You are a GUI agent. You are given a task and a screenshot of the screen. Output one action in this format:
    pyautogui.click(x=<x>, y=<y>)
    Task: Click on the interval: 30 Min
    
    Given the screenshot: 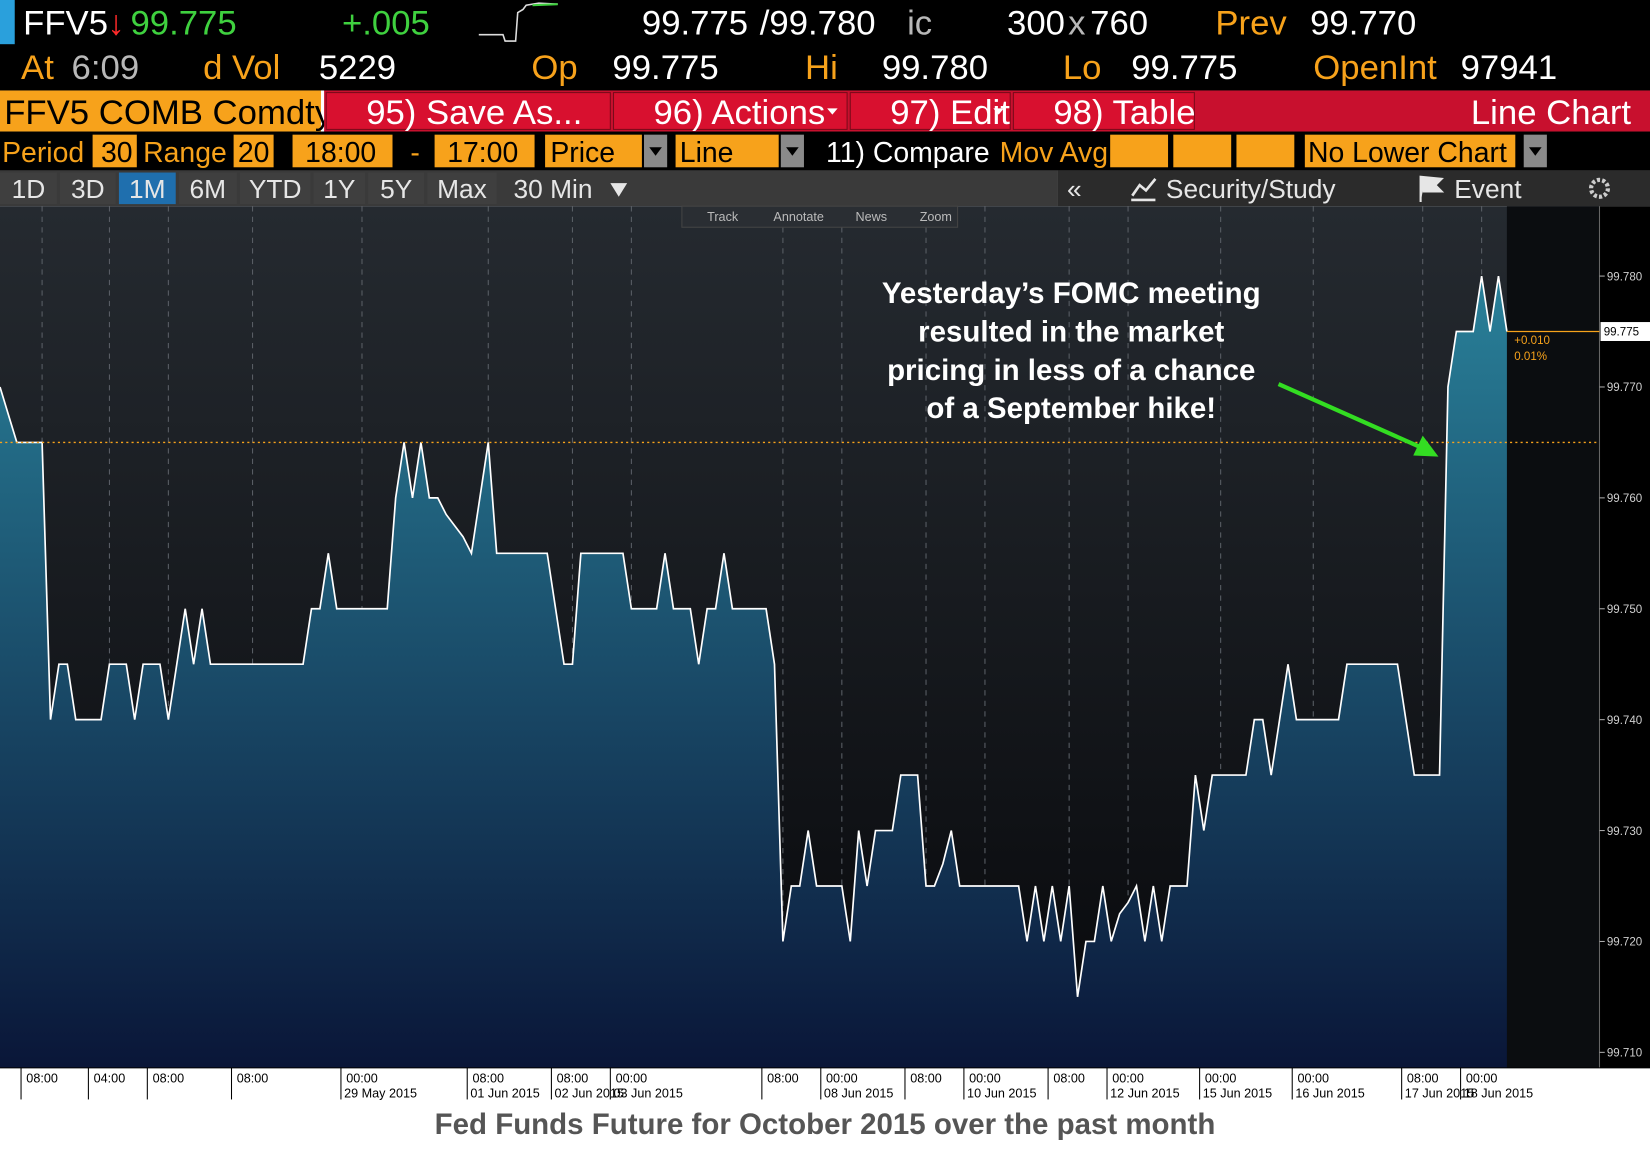 What is the action you would take?
    pyautogui.click(x=553, y=189)
    